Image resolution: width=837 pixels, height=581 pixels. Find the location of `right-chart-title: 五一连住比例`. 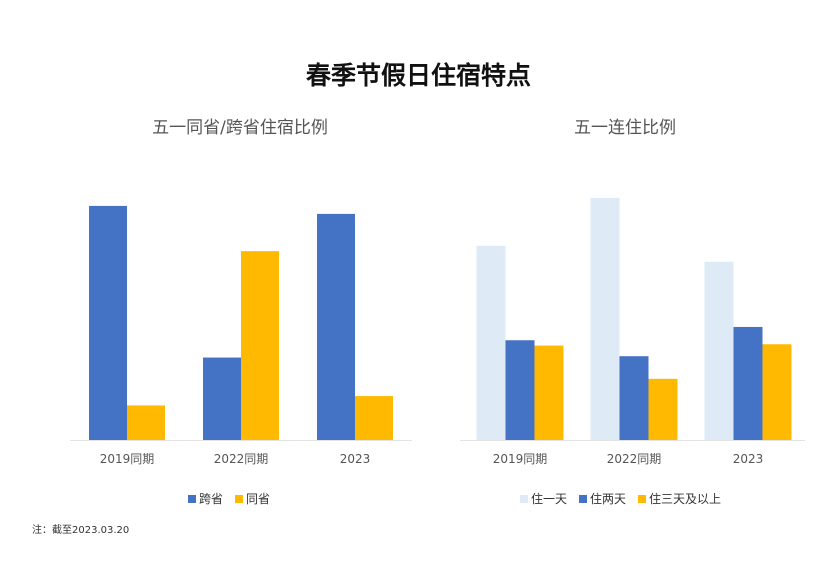

right-chart-title: 五一连住比例 is located at coordinates (625, 128).